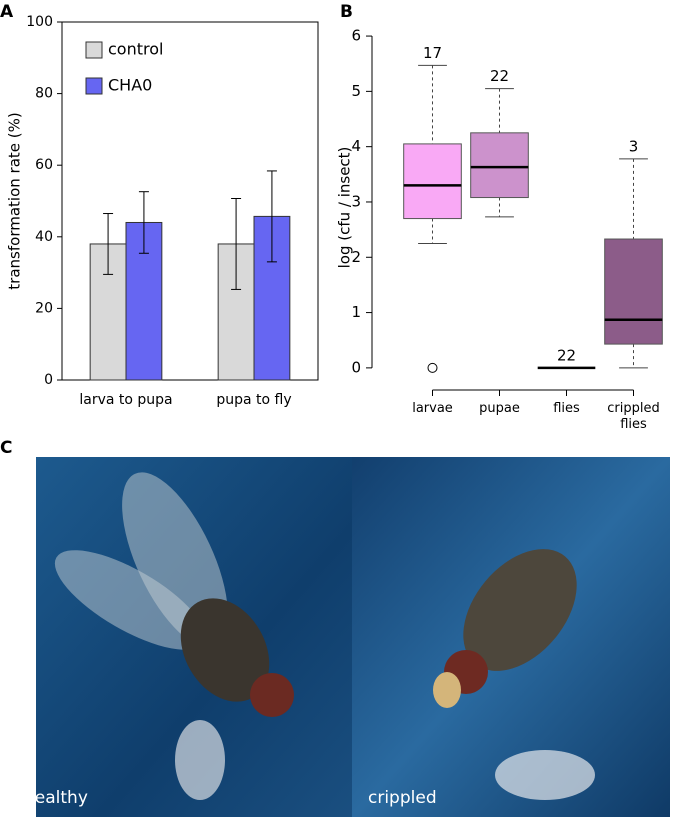 The width and height of the screenshot is (680, 819). Describe the element at coordinates (499, 408) in the screenshot. I see `x-tick-label: pupae` at that location.